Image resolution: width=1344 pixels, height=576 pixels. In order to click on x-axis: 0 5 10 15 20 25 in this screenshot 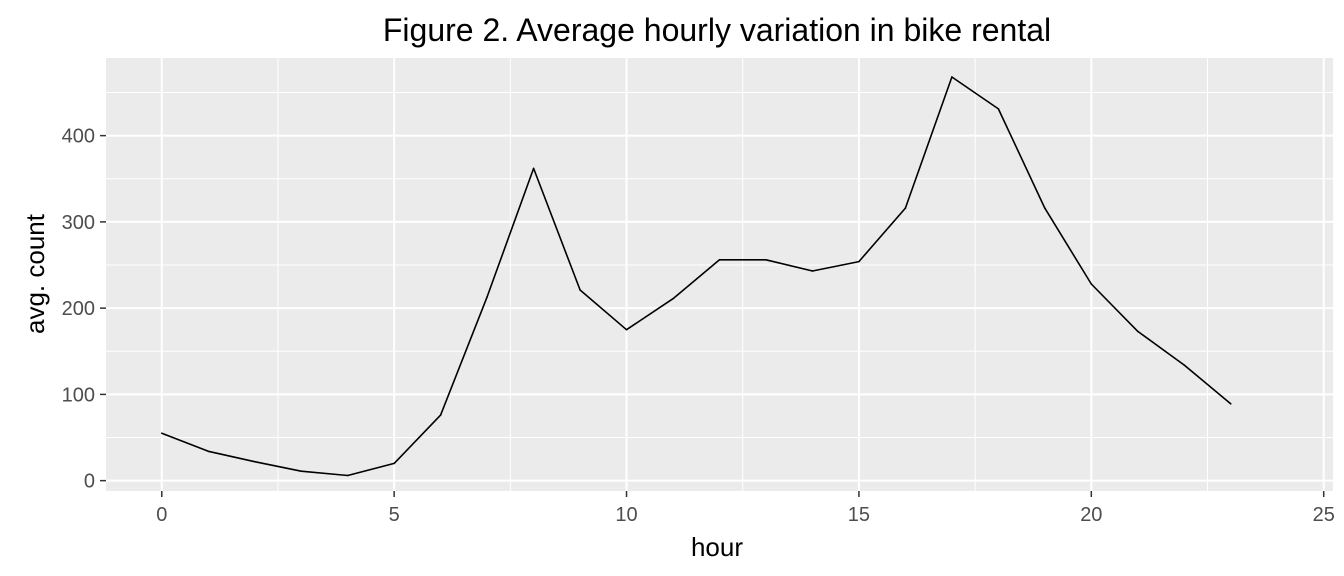, I will do `click(745, 508)`.